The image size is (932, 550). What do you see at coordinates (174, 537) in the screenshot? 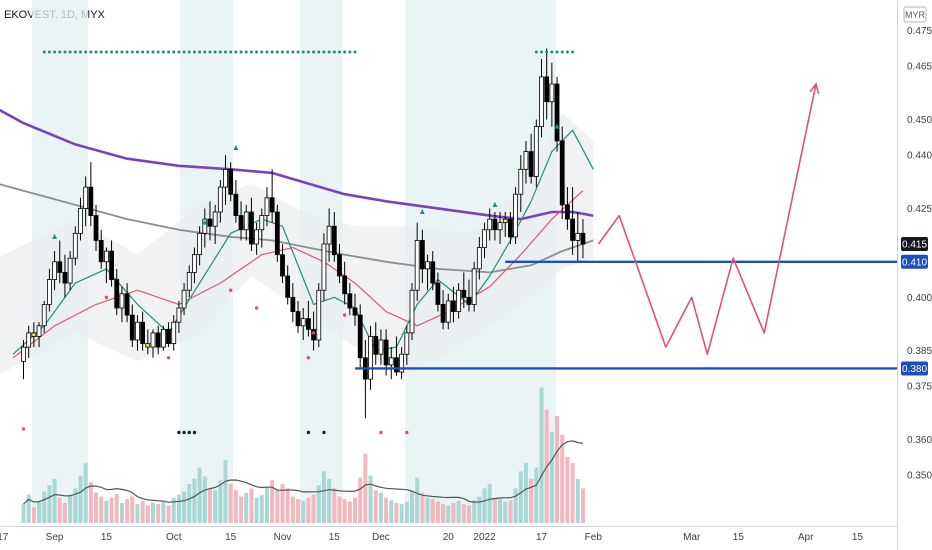
I see `x-tick-label: Oct` at bounding box center [174, 537].